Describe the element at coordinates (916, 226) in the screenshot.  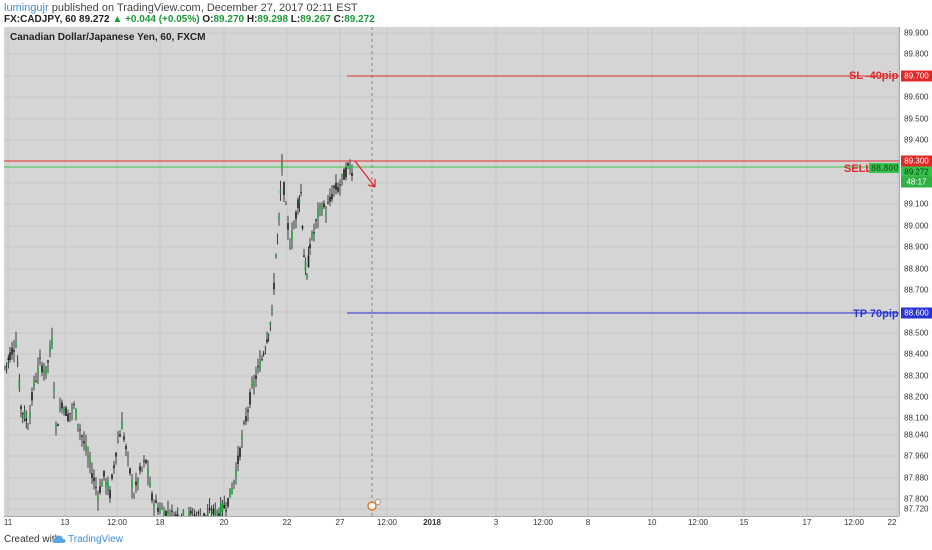
I see `price-tick: 89.000` at that location.